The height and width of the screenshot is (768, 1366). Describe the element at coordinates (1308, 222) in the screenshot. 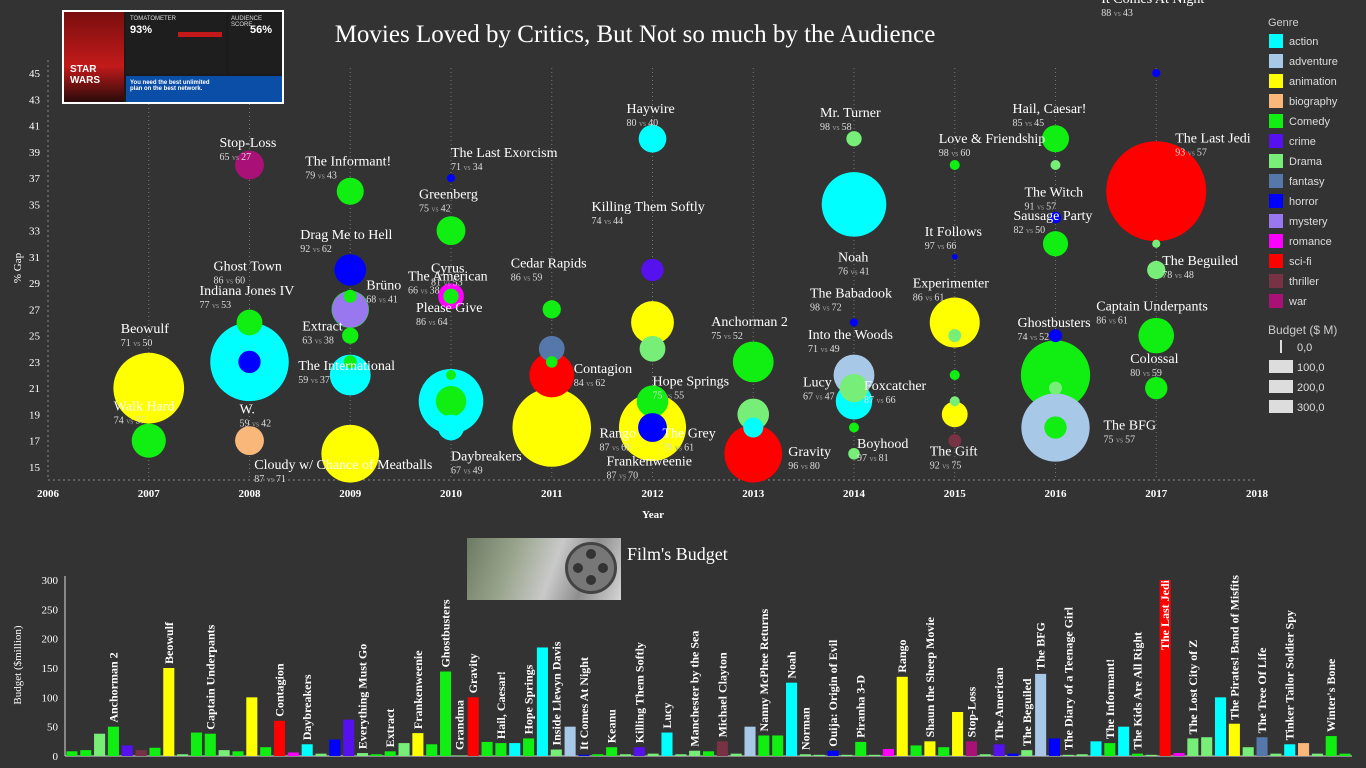

I see `legend-label: mystery` at that location.